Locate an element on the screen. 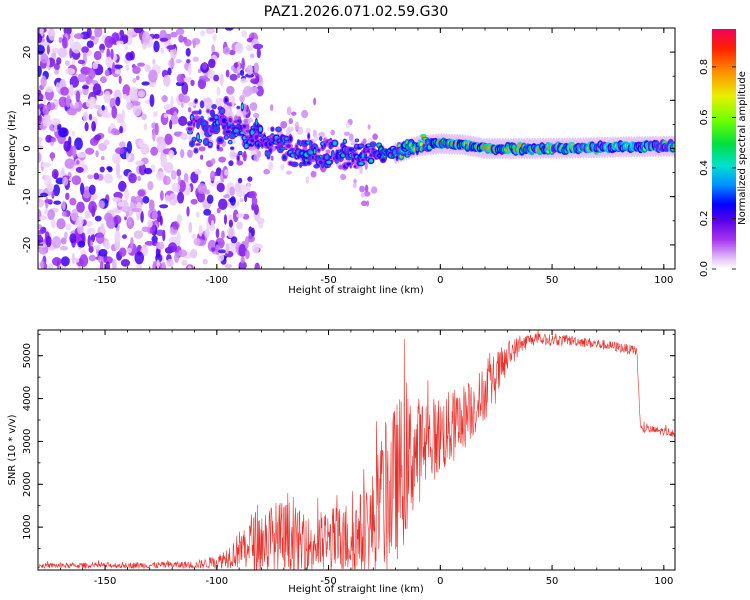 Image resolution: width=750 pixels, height=600 pixels. colorbar-tick-label: 0.2 is located at coordinates (704, 219).